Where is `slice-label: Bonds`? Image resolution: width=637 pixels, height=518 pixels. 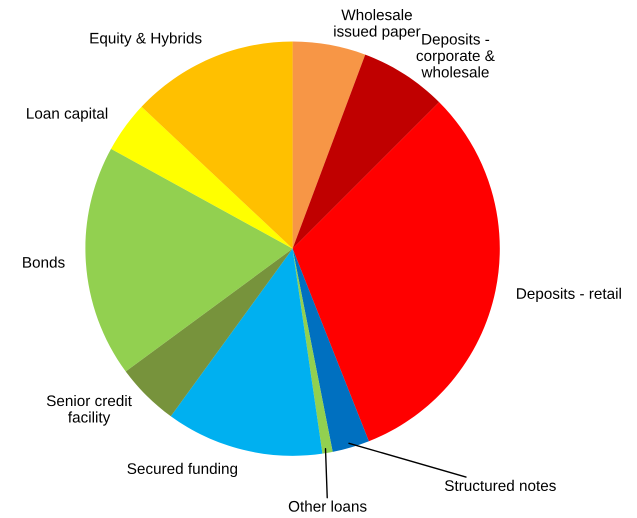 slice-label: Bonds is located at coordinates (44, 262).